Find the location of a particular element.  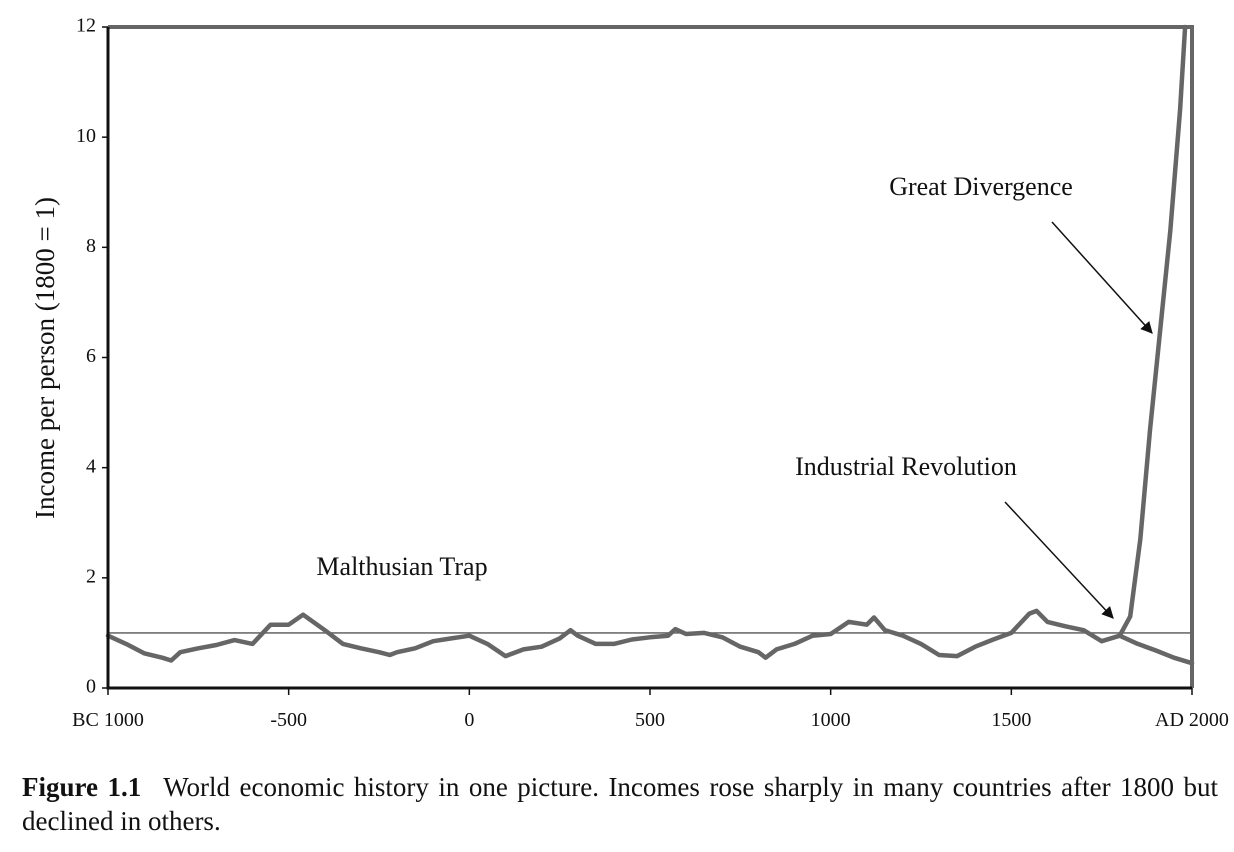

x-tick-label: BC 1000 is located at coordinates (108, 720).